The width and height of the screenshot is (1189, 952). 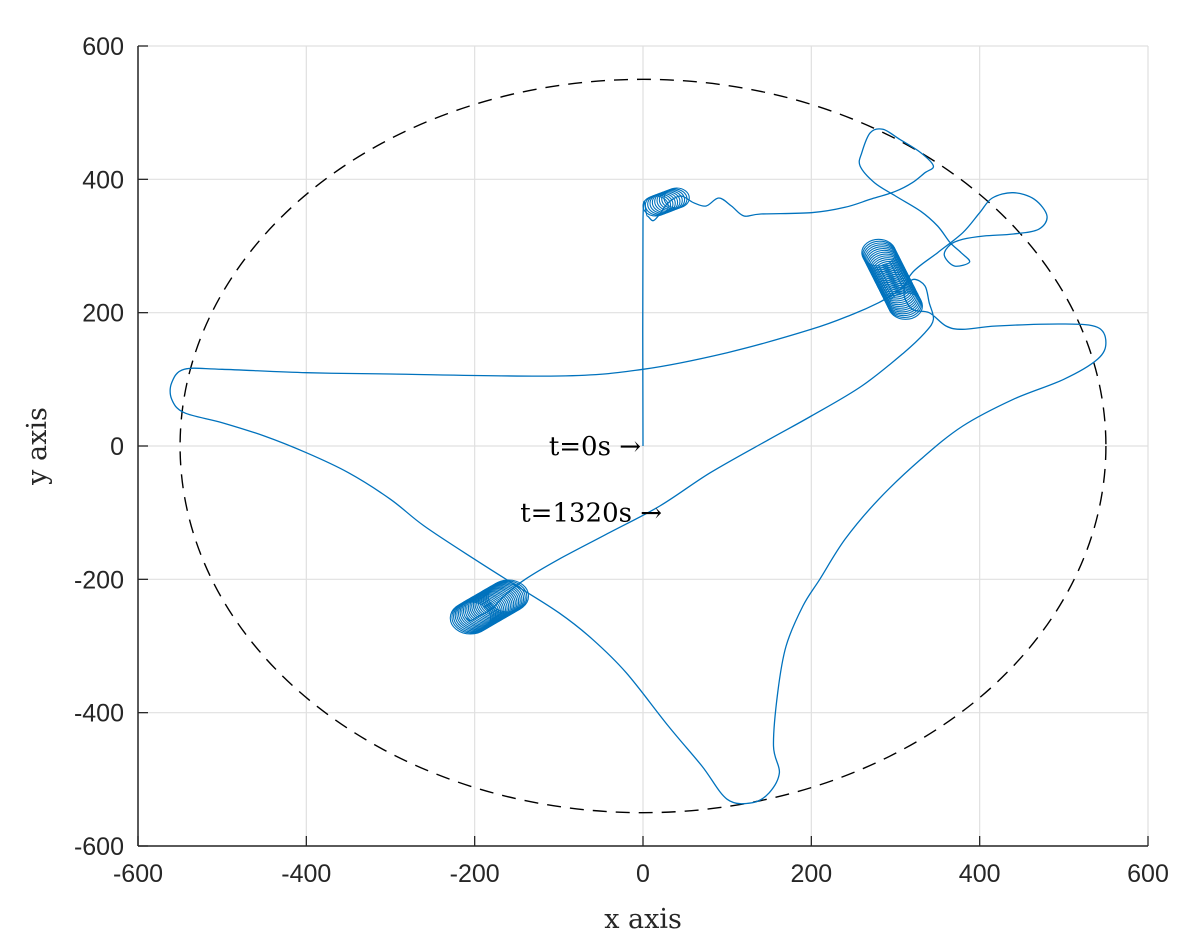 I want to click on y-tick-label-6: 600, so click(x=103, y=47).